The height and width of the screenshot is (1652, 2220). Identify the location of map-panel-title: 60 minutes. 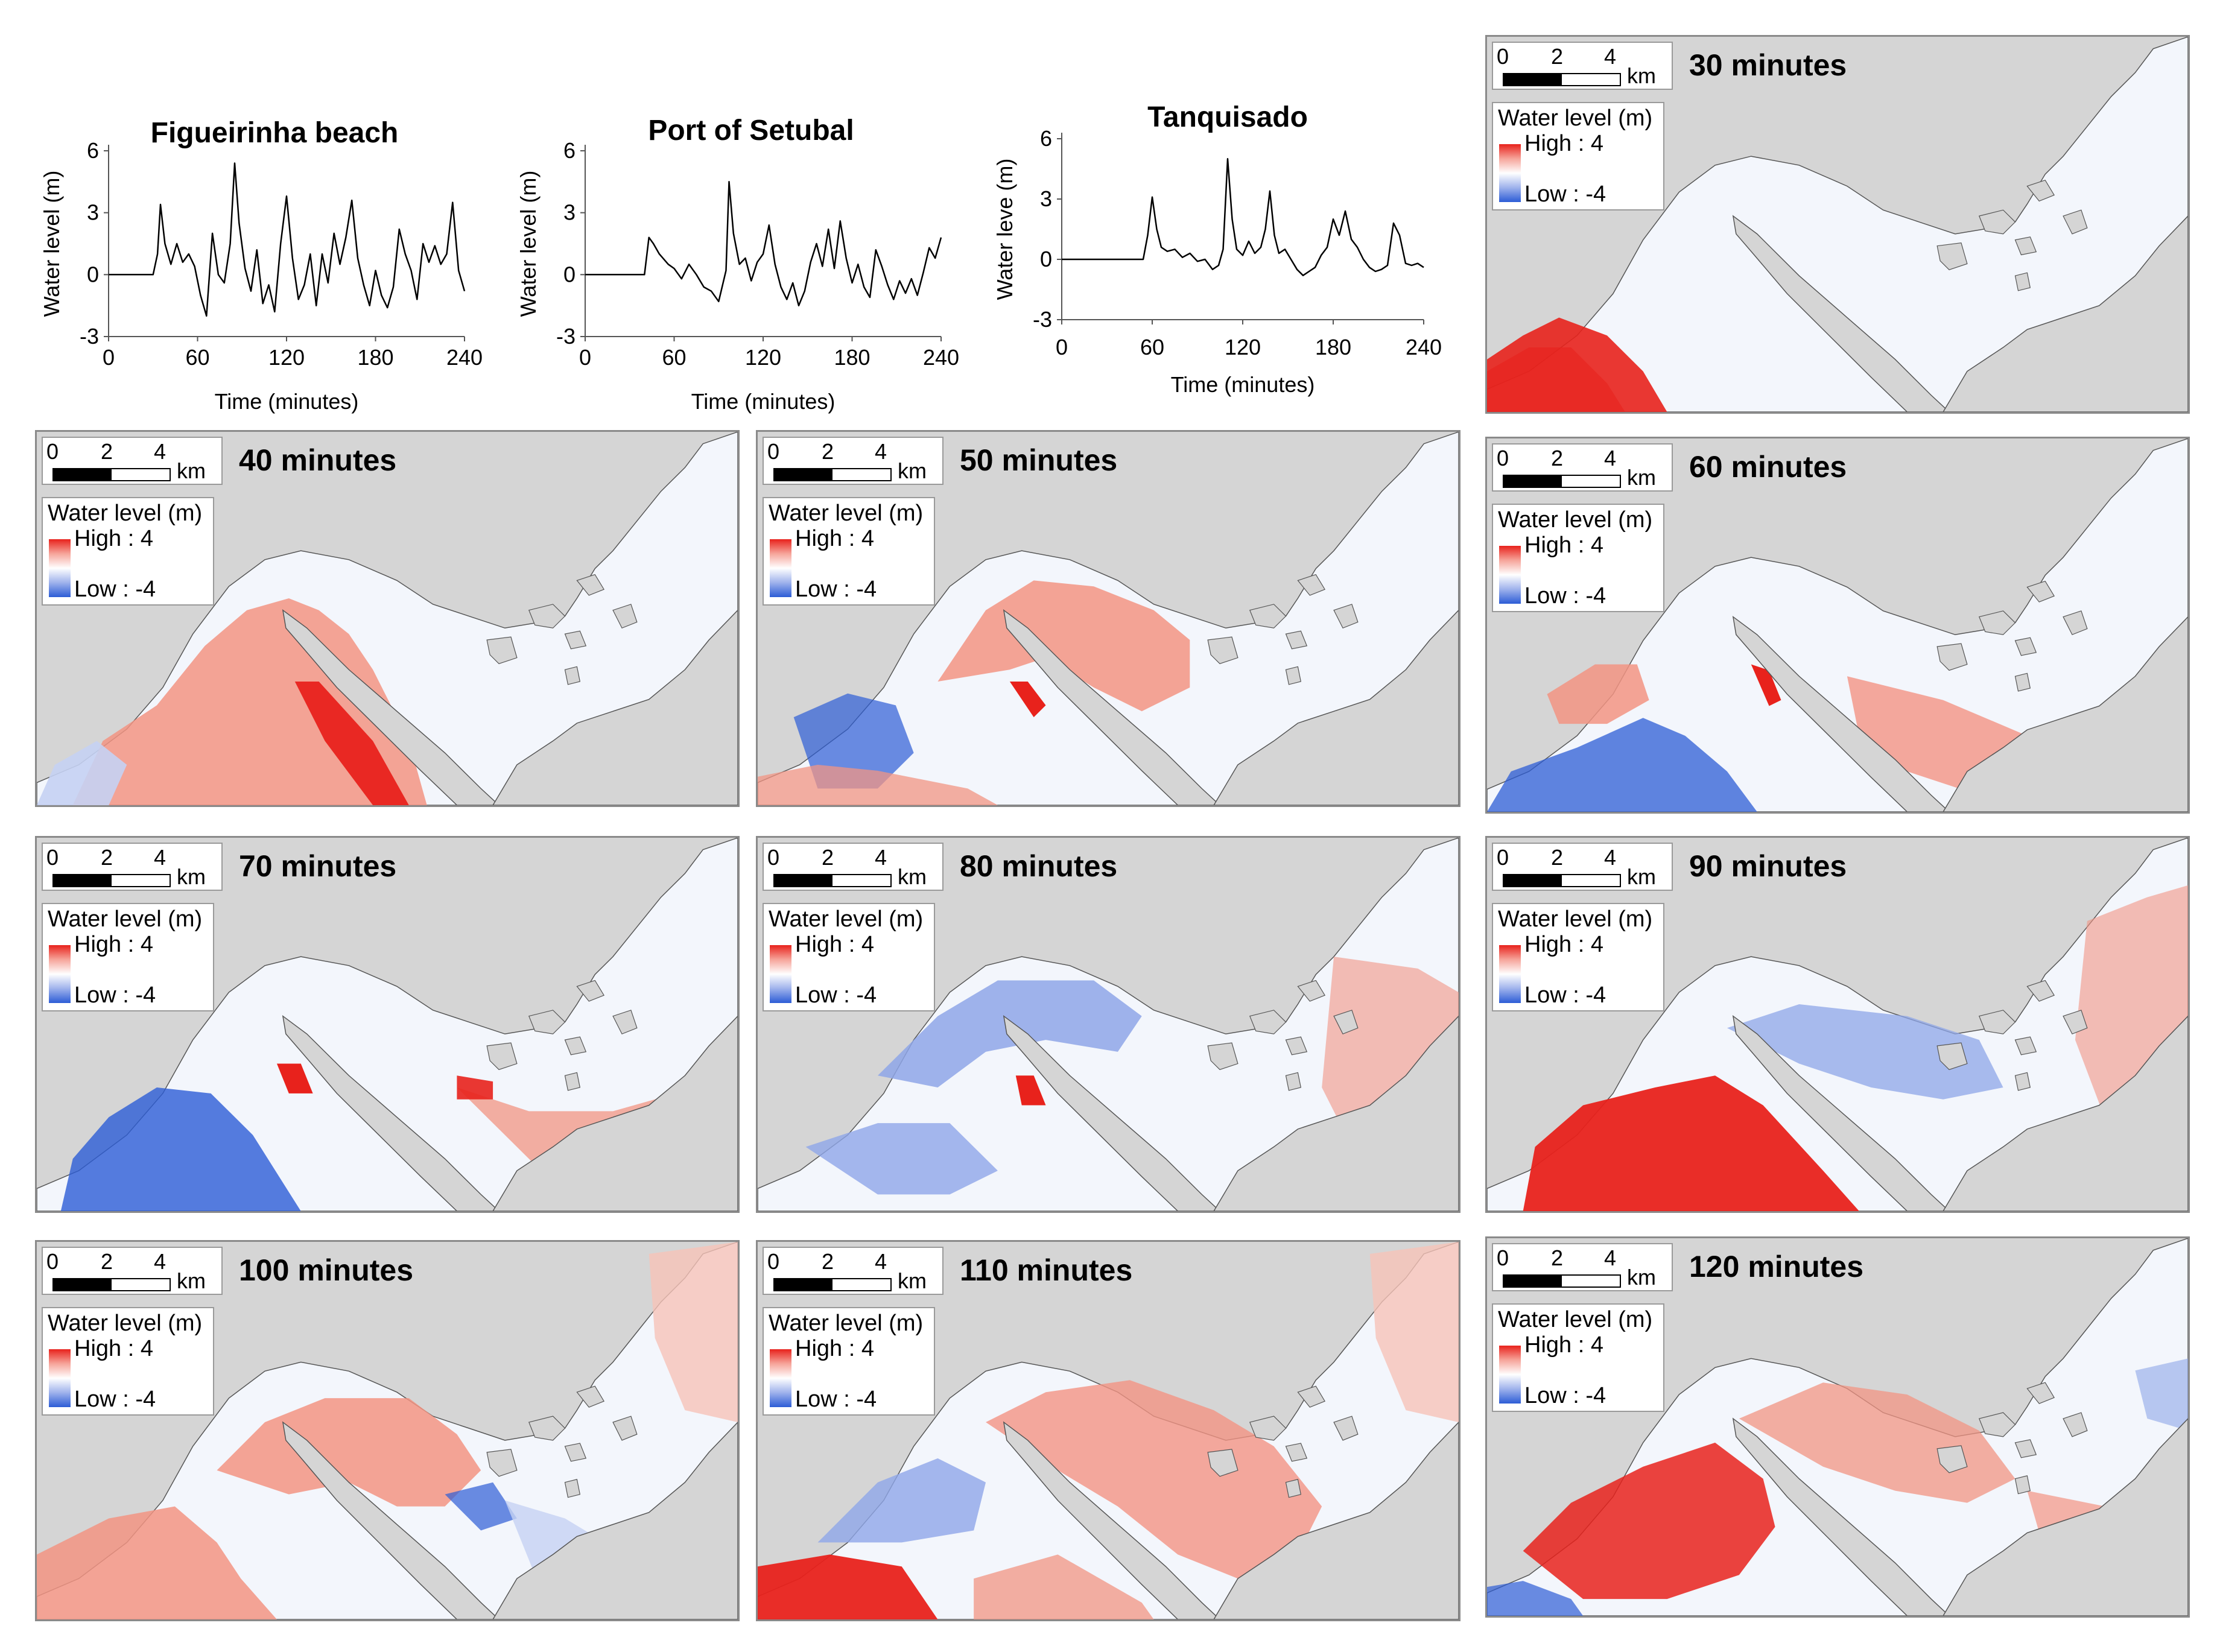
(1768, 467).